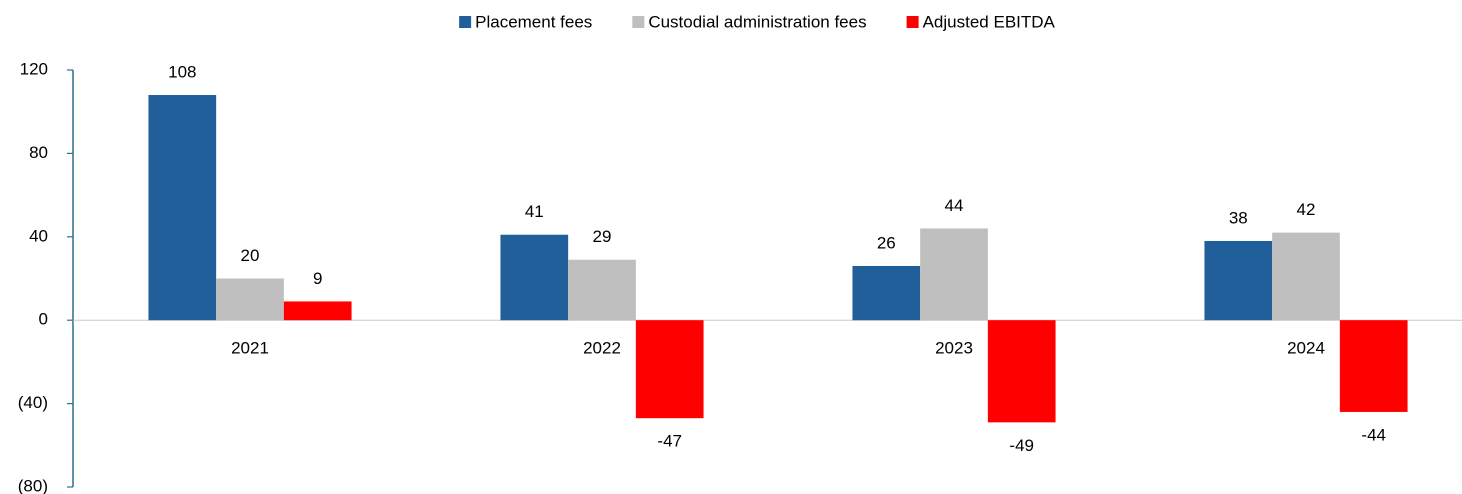 Image resolution: width=1462 pixels, height=494 pixels. I want to click on data-label: -49, so click(1021, 445).